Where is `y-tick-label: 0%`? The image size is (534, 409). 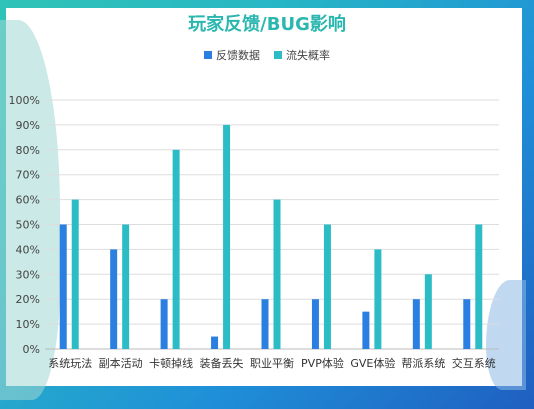 y-tick-label: 0% is located at coordinates (31, 349).